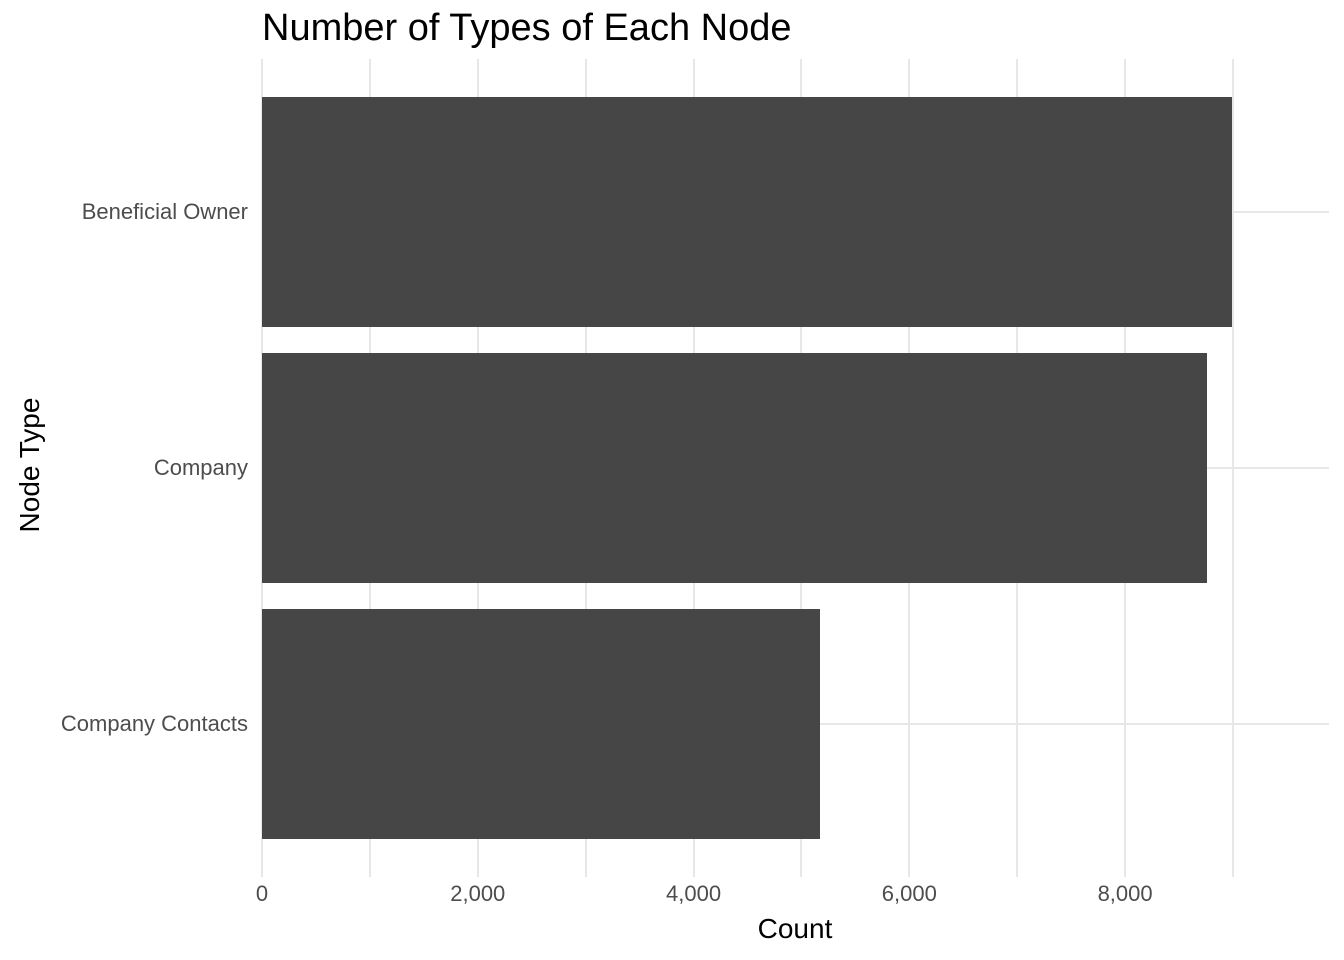  I want to click on y-tick-label-beneficial-owner: Beneficial Owner, so click(164, 212).